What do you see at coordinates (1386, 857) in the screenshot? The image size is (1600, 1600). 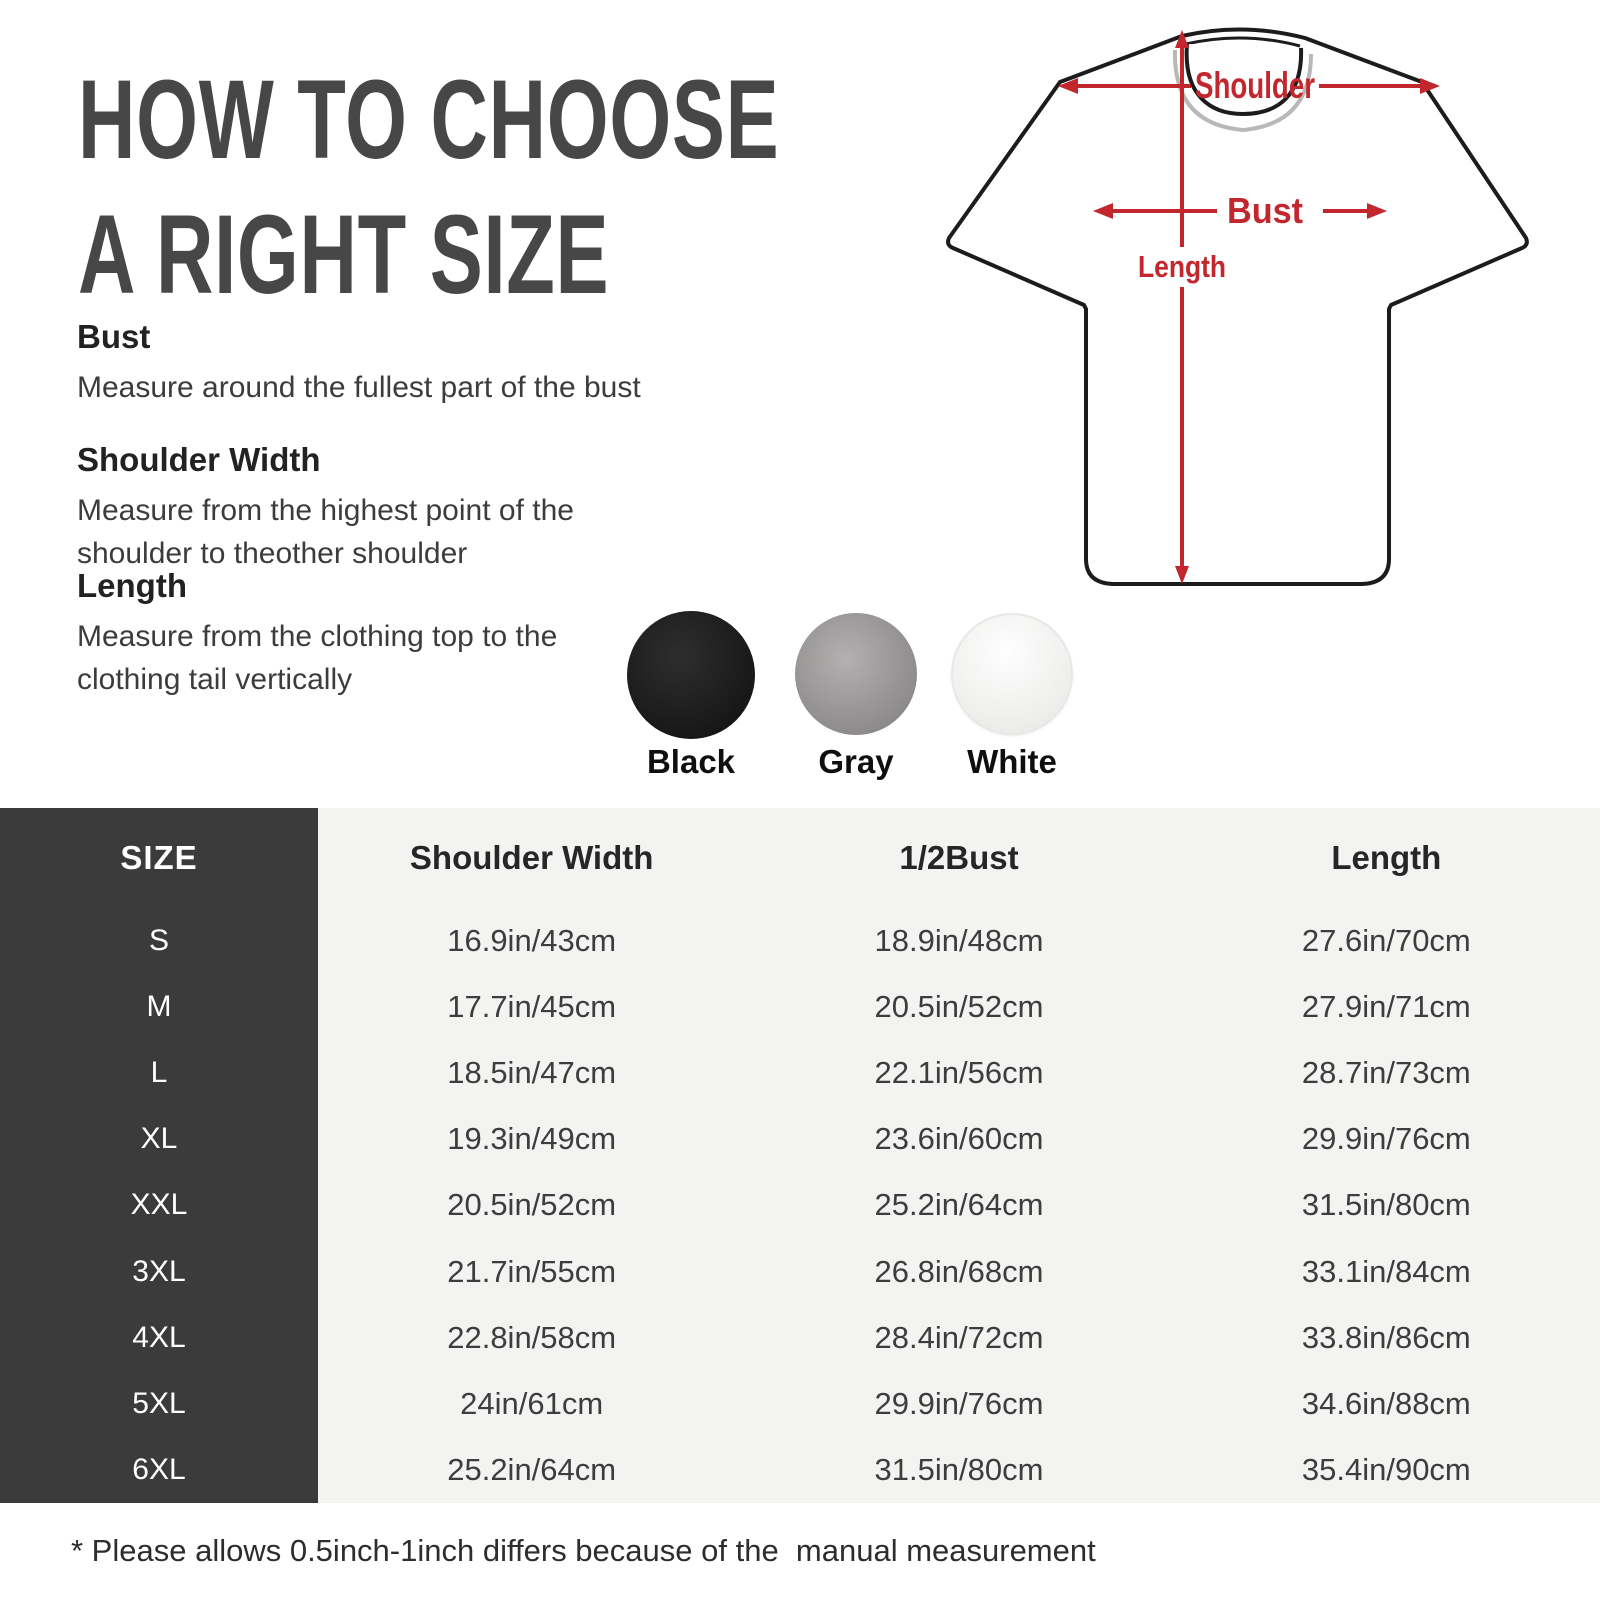 I see `size-table-header-length: Length` at bounding box center [1386, 857].